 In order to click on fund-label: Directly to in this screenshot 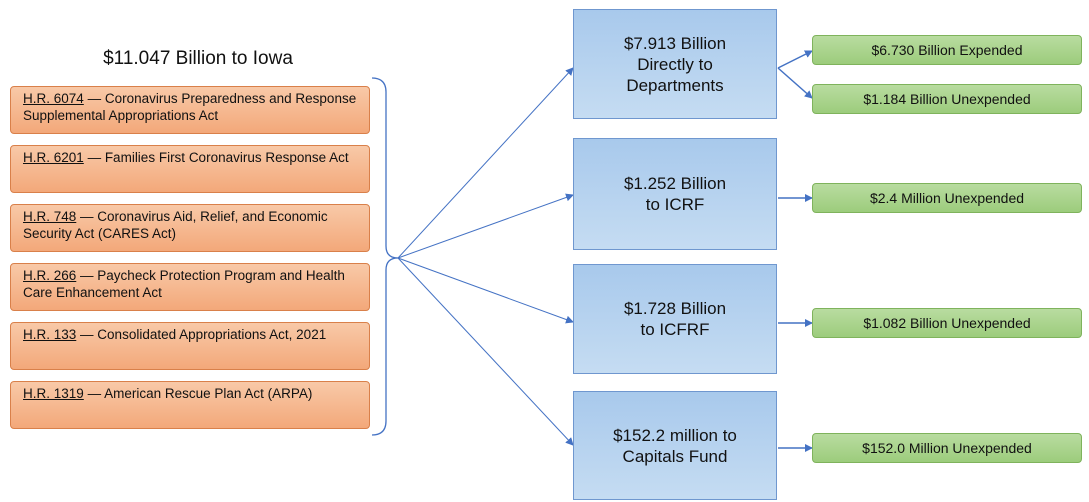, I will do `click(675, 64)`.